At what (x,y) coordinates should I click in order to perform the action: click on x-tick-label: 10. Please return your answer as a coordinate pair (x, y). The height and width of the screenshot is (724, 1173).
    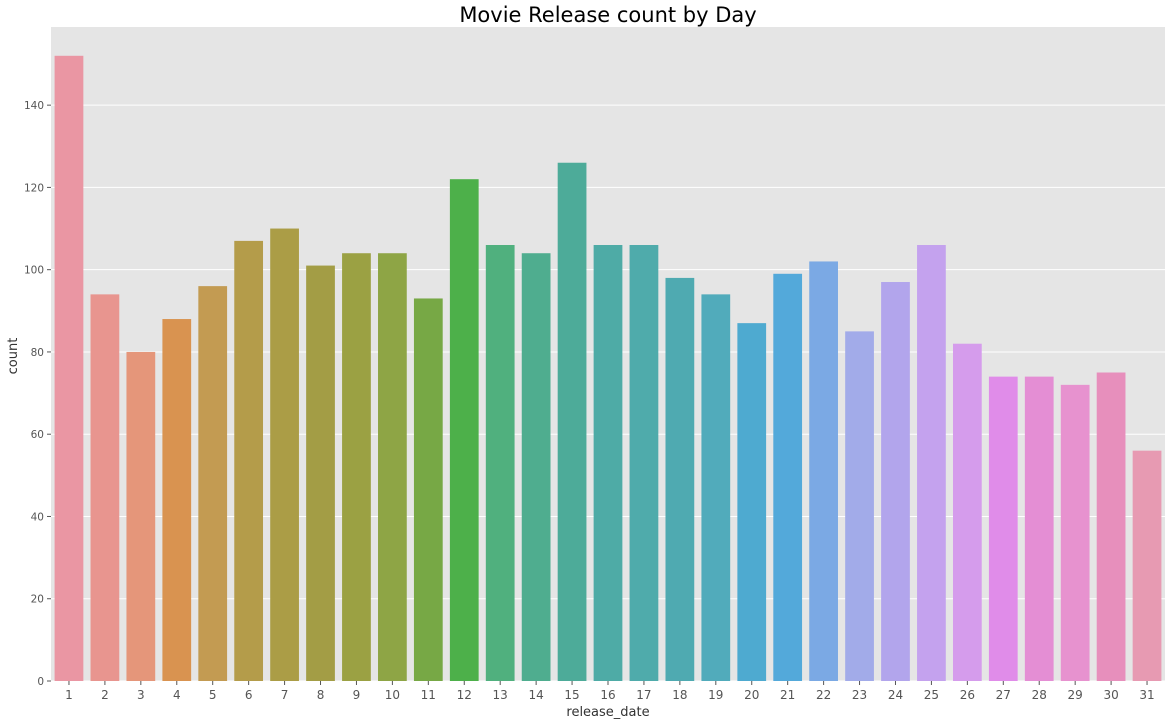
    Looking at the image, I should click on (392, 695).